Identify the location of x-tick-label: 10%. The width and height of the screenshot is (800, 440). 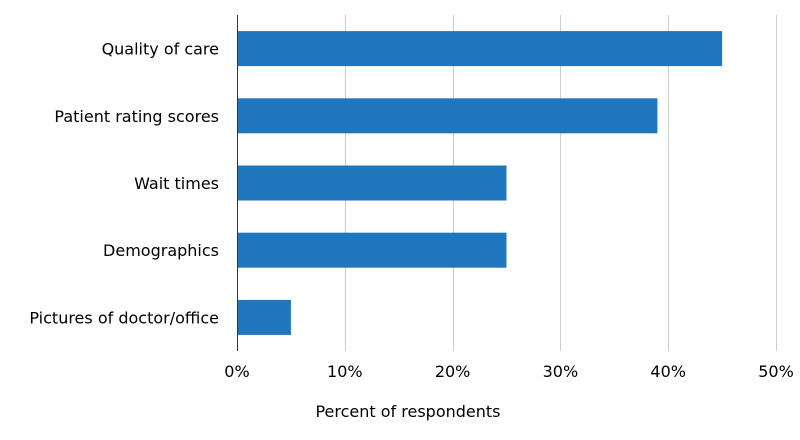
(345, 371).